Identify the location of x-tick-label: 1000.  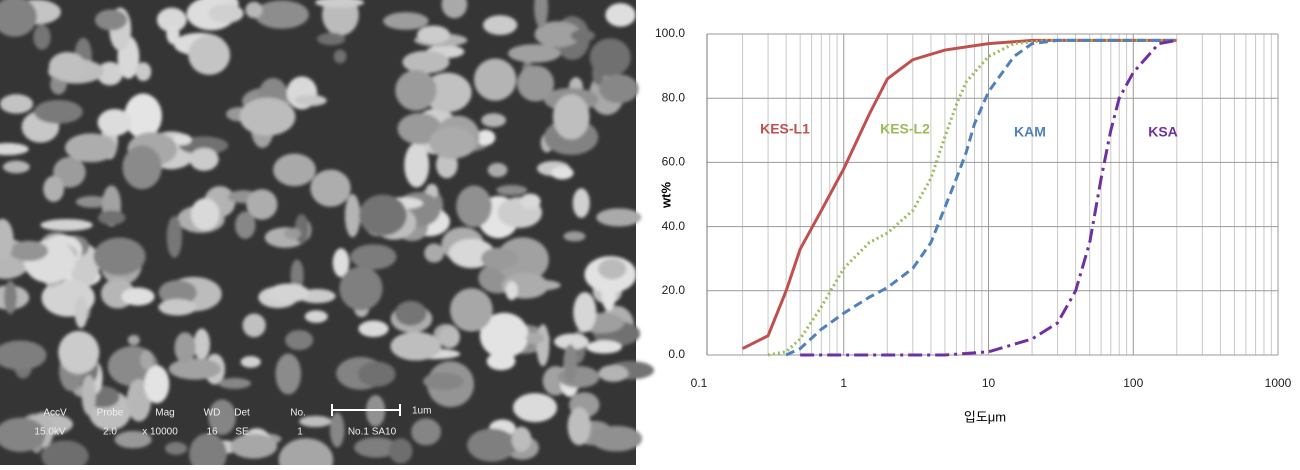
(1278, 383).